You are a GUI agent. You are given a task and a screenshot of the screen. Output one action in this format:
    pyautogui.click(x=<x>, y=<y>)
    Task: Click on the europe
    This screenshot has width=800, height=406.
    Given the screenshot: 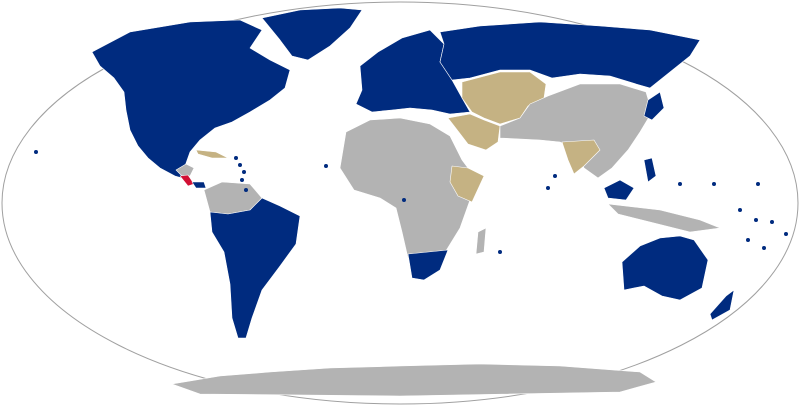 What is the action you would take?
    pyautogui.click(x=413, y=72)
    